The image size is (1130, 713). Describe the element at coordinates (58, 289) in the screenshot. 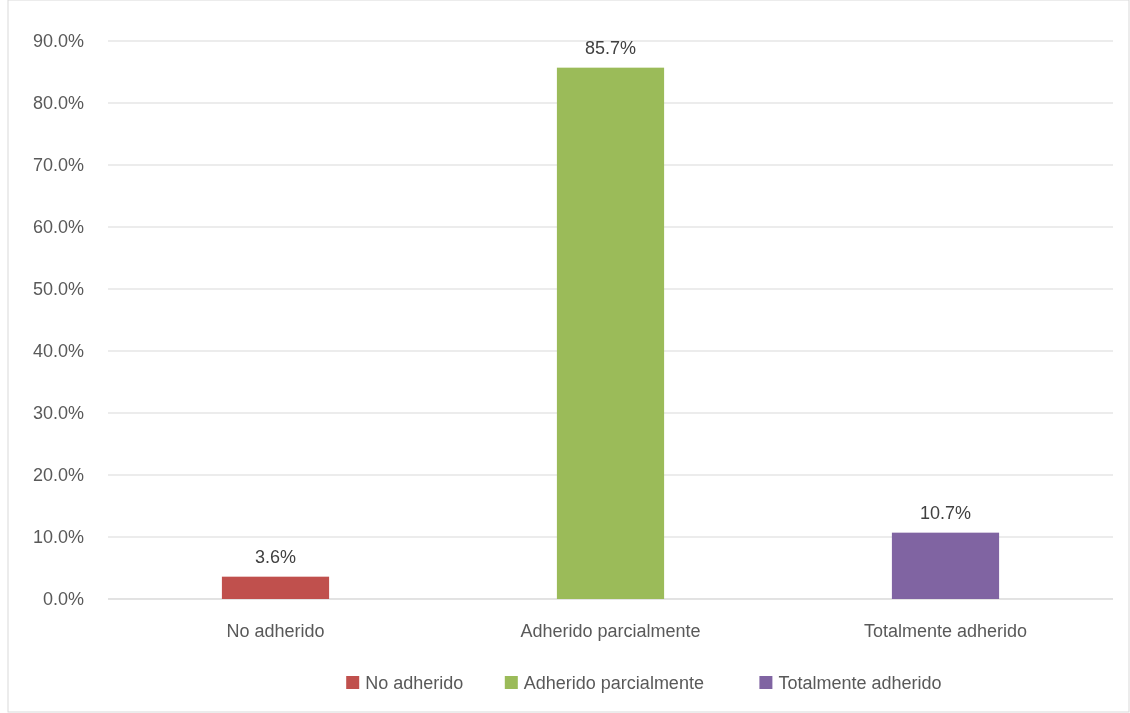

I see `y-tick-label: 50.0%` at that location.